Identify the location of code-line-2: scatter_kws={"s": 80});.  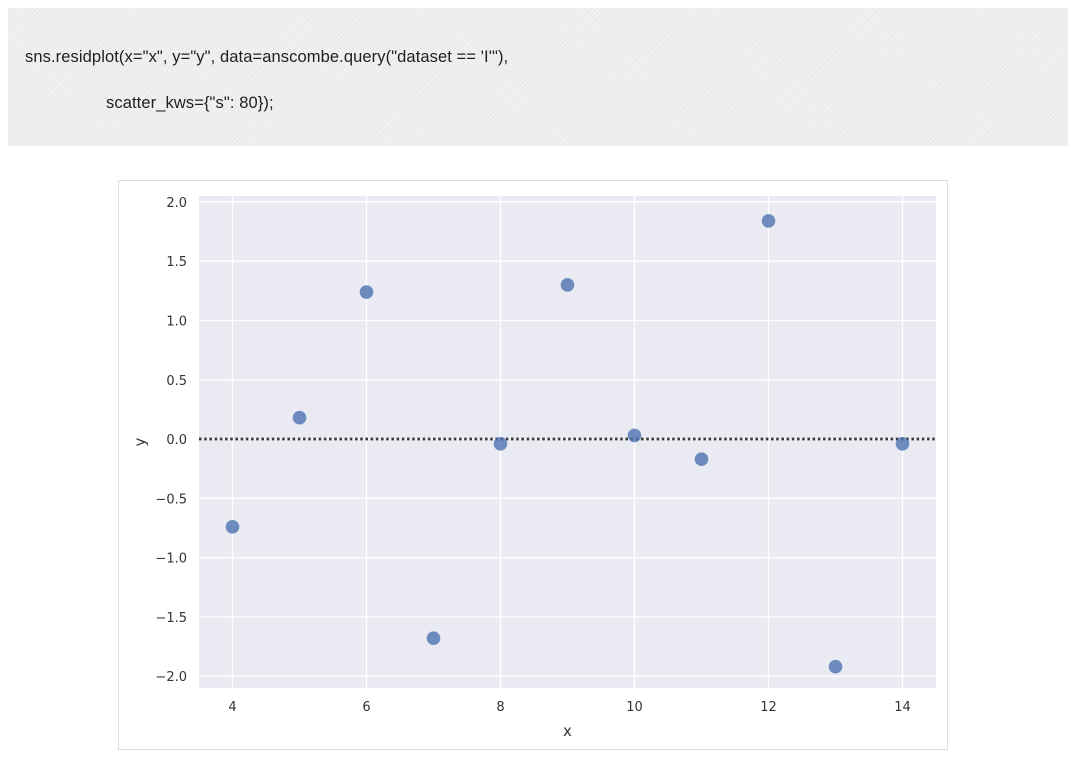
(190, 103).